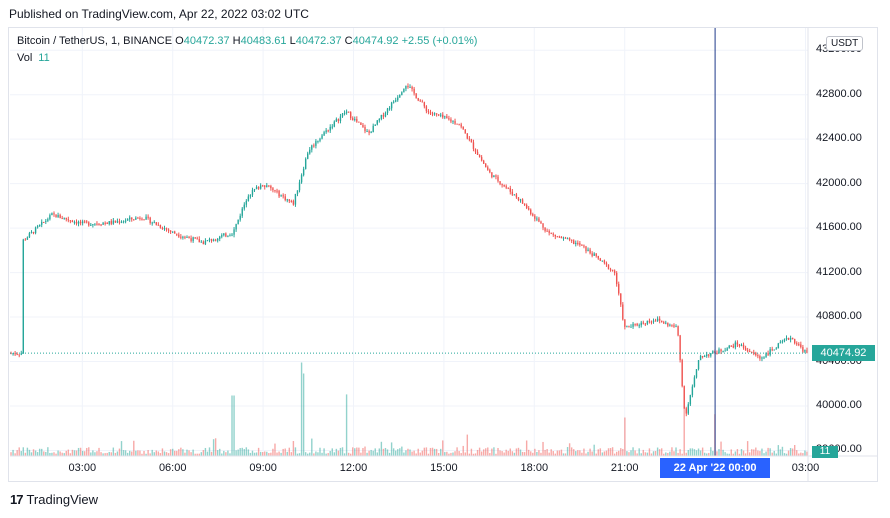  What do you see at coordinates (318, 41) in the screenshot?
I see `low-value: 40472.37` at bounding box center [318, 41].